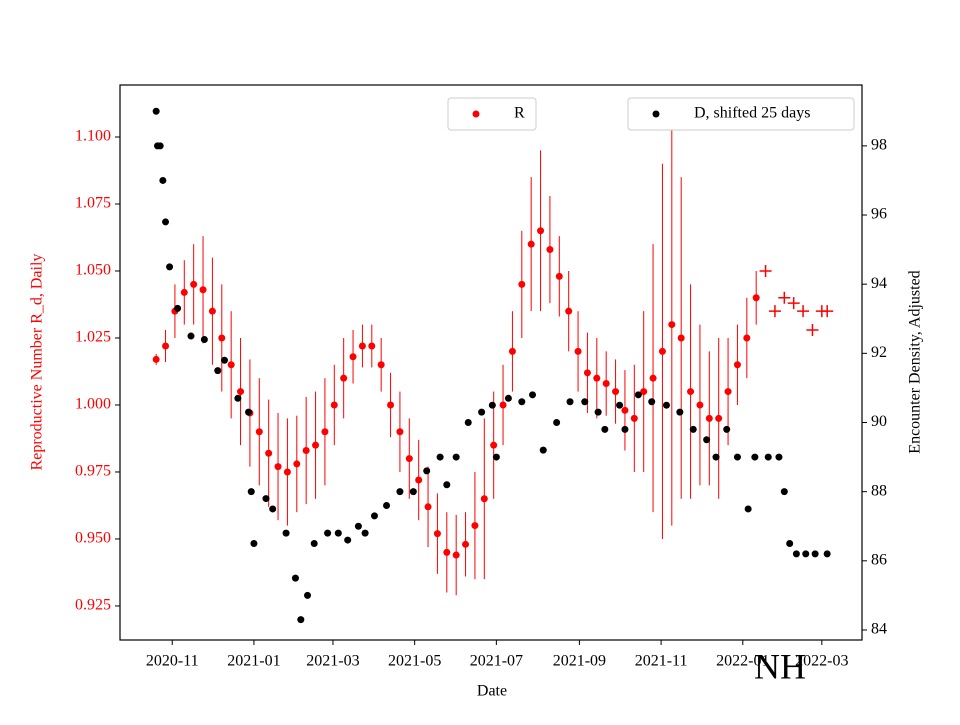 The height and width of the screenshot is (725, 960). I want to click on y2-tick-label: 94, so click(879, 283).